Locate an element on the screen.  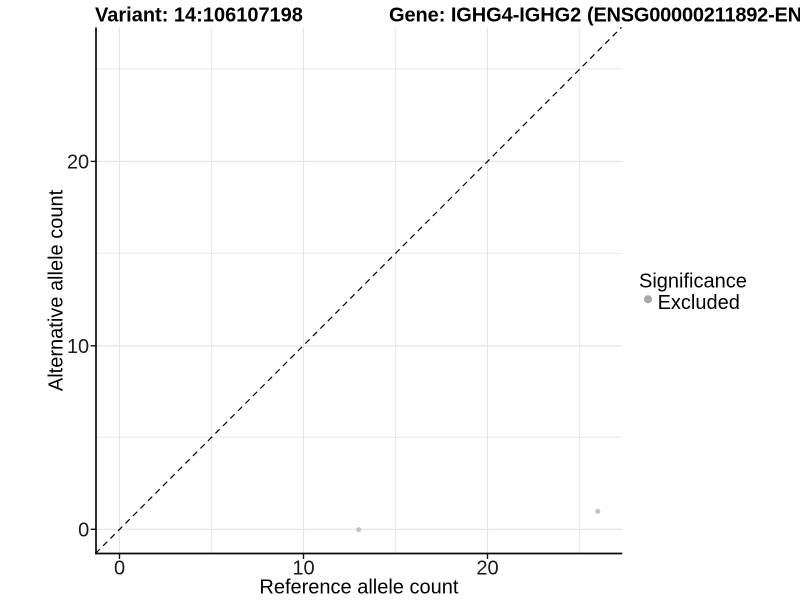
svg-text: Reference allele count is located at coordinates (358, 588).